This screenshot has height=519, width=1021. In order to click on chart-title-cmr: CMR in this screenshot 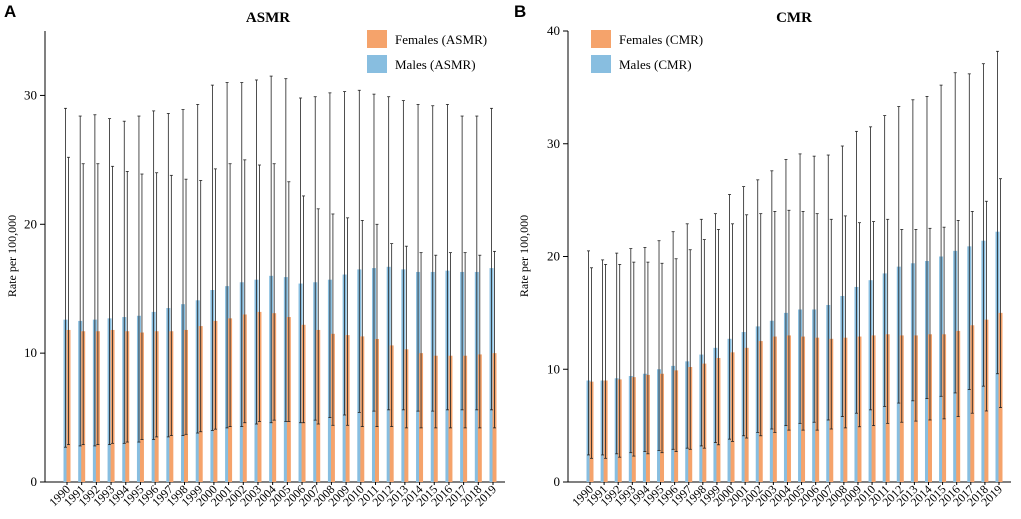, I will do `click(794, 18)`.